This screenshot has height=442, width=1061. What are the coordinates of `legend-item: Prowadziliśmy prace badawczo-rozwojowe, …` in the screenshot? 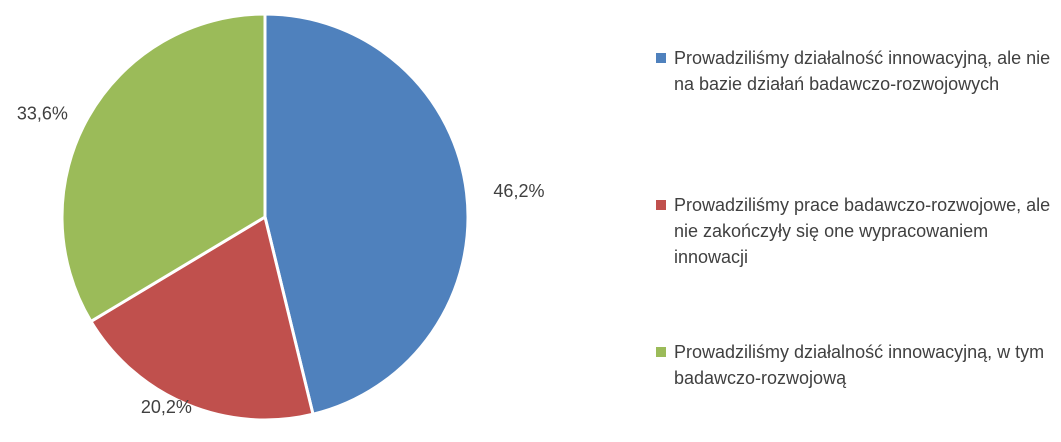 It's located at (856, 231).